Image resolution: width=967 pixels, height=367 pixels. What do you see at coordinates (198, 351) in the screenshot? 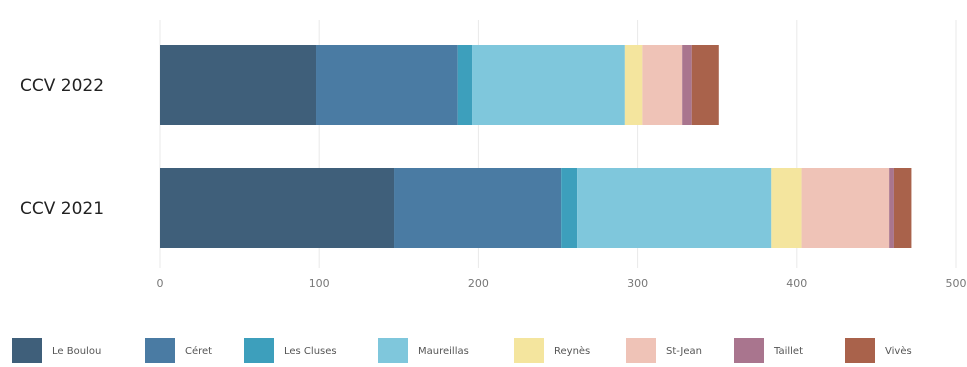
I see `legend-label-ceret: Céret` at bounding box center [198, 351].